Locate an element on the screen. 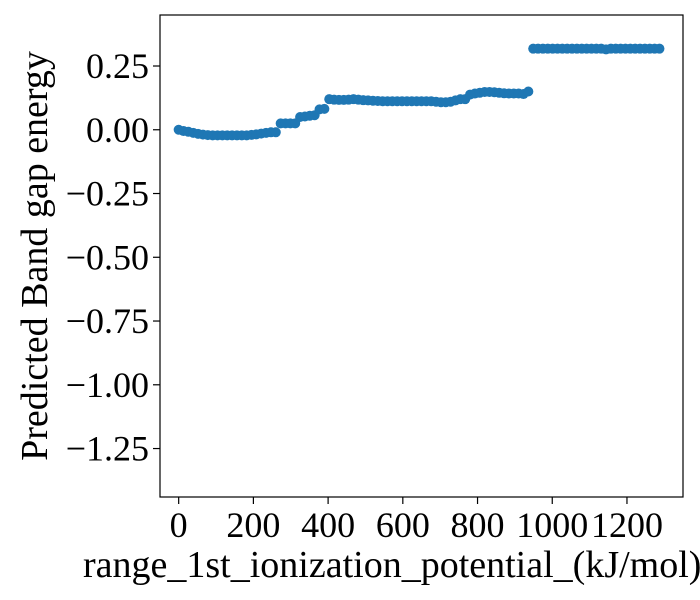  x-tick-label: 600 is located at coordinates (403, 525).